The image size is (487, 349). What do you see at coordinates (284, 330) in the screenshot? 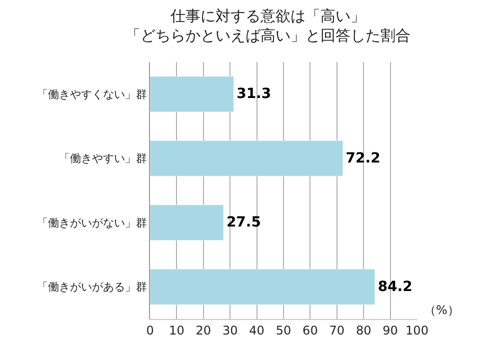
I see `x-tick-label: 50` at bounding box center [284, 330].